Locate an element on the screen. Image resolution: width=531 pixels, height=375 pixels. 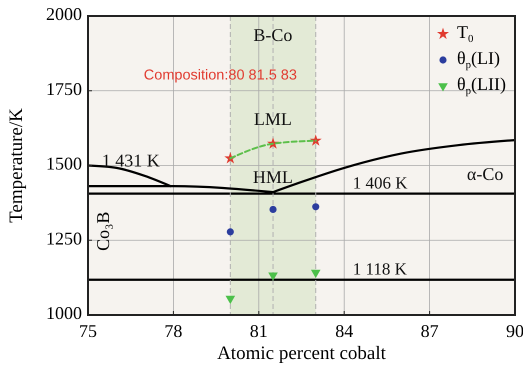
y-tick-label: 1250 is located at coordinates (64, 238).